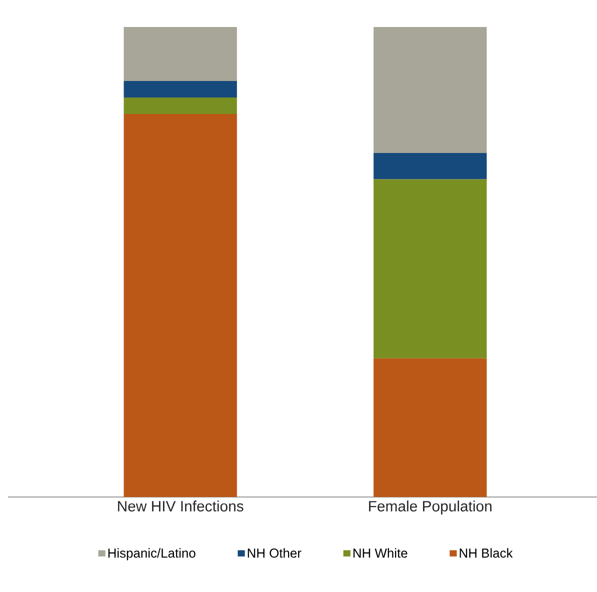 The height and width of the screenshot is (592, 597). I want to click on legend-label: NH Black, so click(486, 553).